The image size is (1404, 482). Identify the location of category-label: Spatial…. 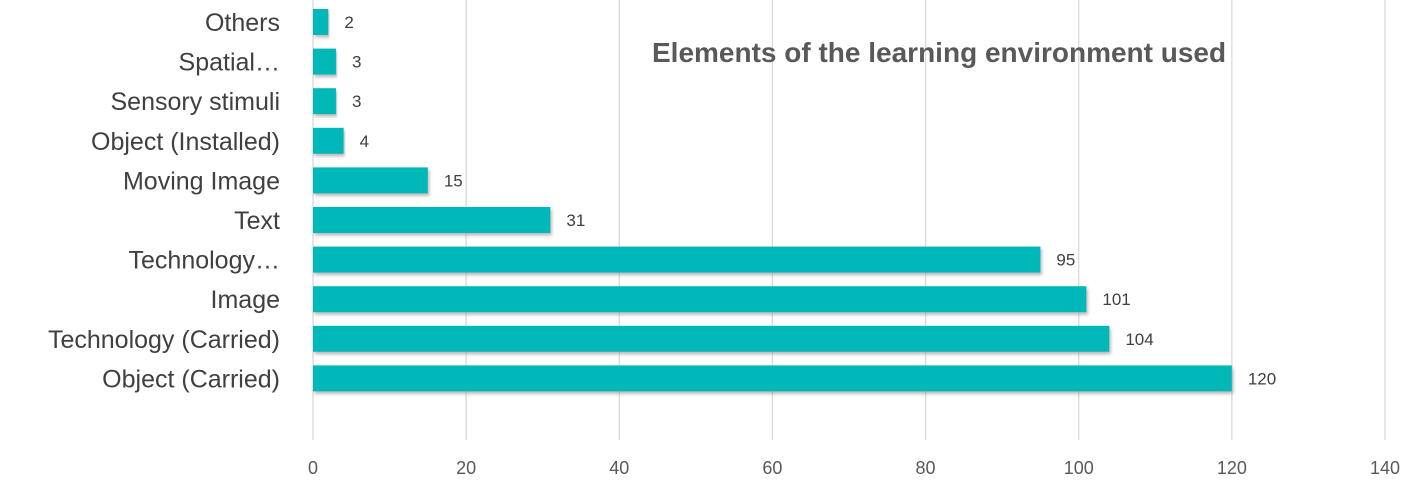
(229, 63).